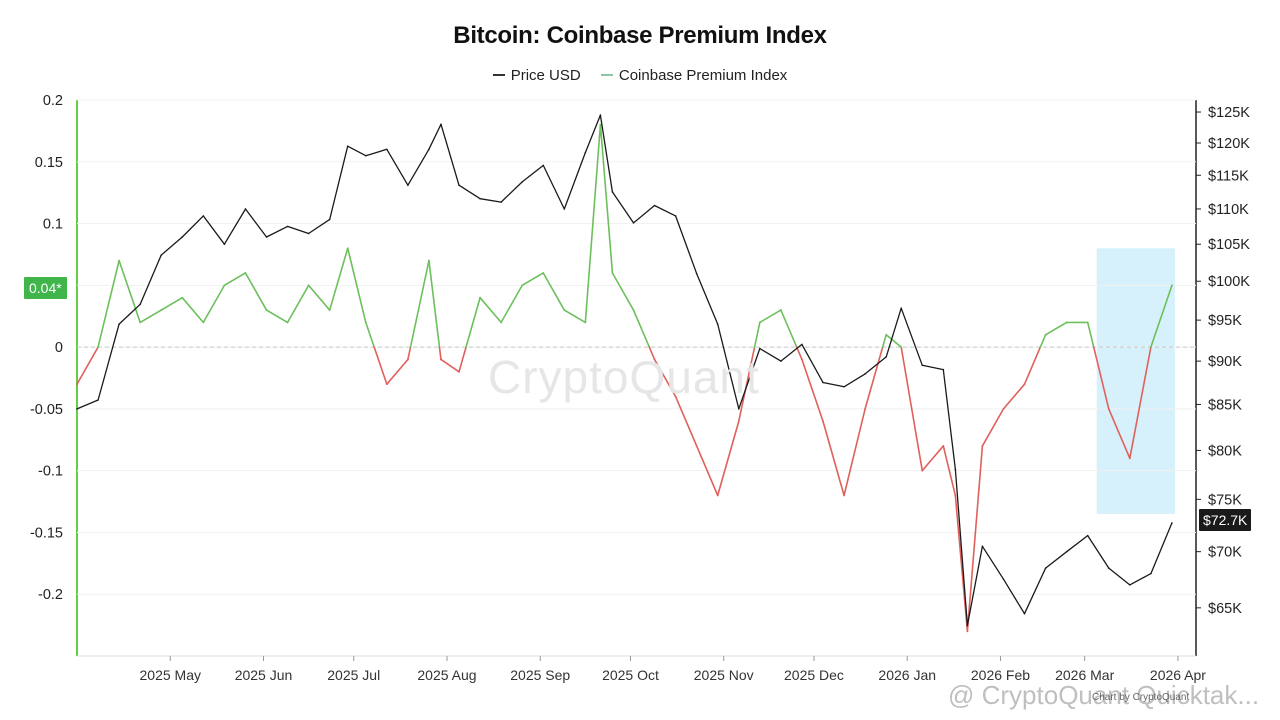  Describe the element at coordinates (814, 675) in the screenshot. I see `x-tick-label: 2025 Dec` at that location.